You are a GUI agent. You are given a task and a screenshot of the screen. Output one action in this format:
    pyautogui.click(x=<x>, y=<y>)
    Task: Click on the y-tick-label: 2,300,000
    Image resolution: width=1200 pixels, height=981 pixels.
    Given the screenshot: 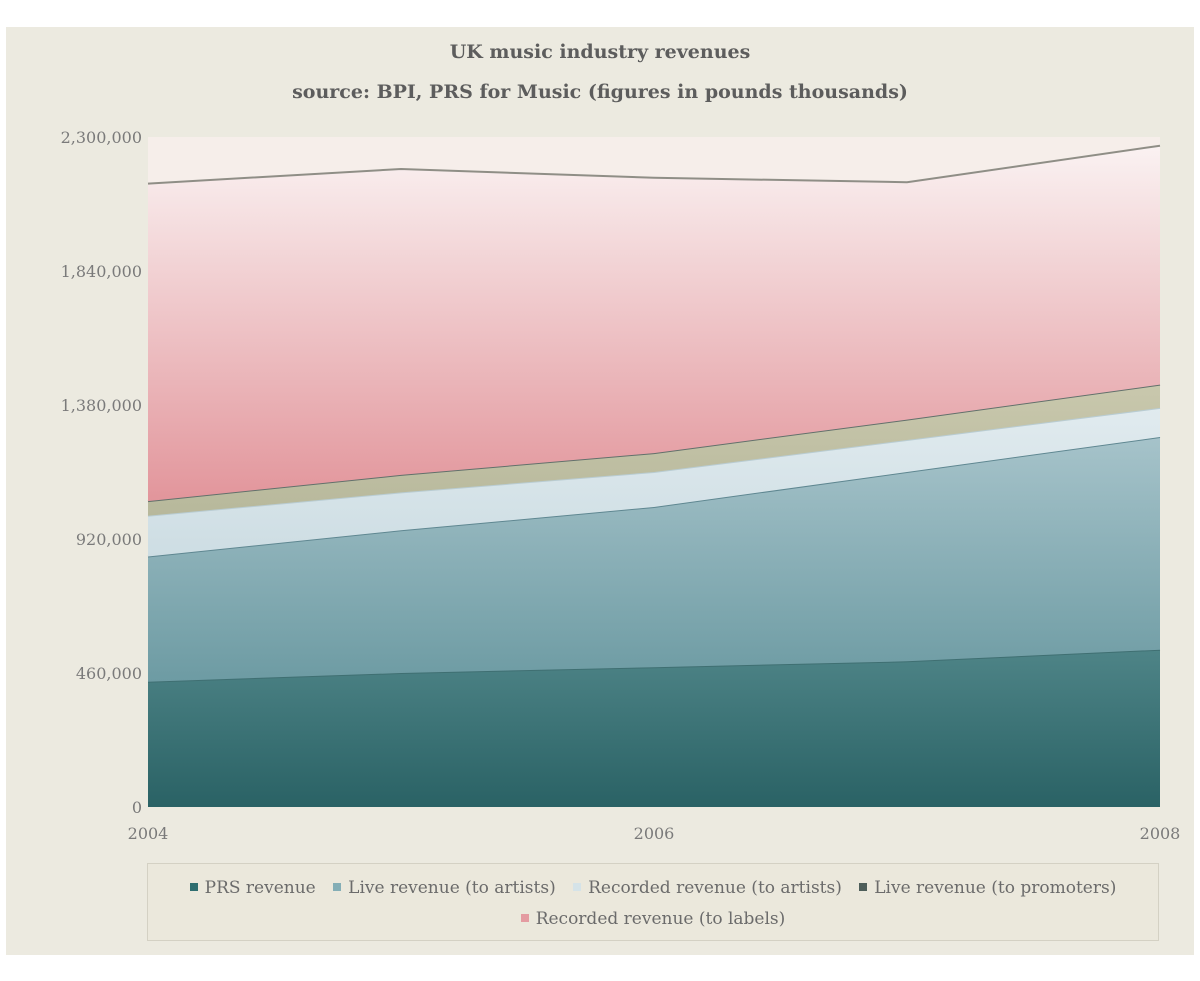 What is the action you would take?
    pyautogui.click(x=101, y=137)
    